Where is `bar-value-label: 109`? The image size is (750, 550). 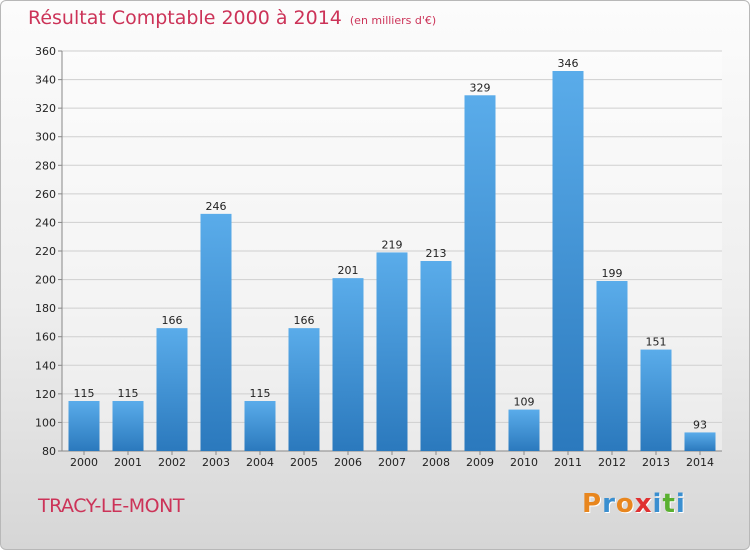
bar-value-label: 109 is located at coordinates (524, 402).